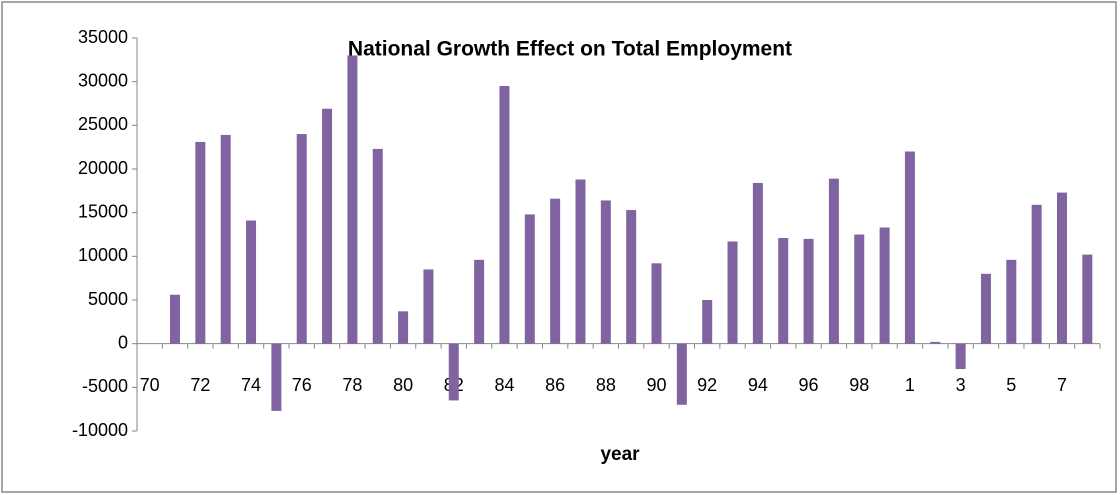 This screenshot has height=495, width=1120. Describe the element at coordinates (100, 430) in the screenshot. I see `y-tick-label: -10000` at that location.